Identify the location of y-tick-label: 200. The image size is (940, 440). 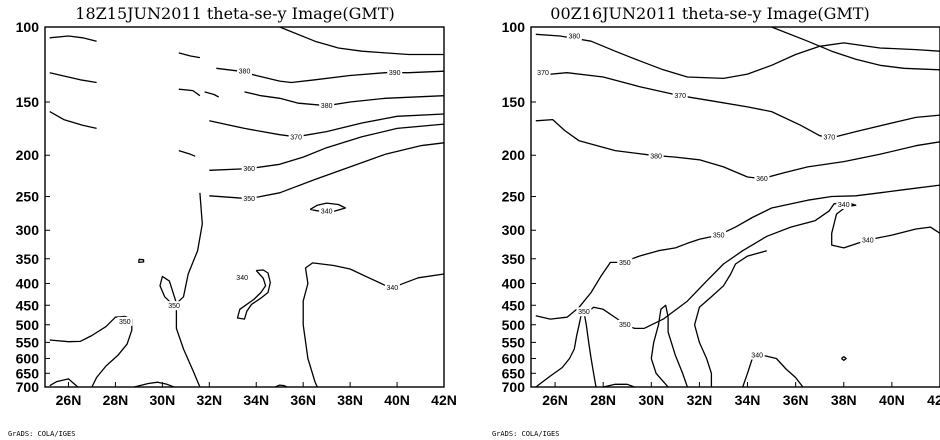
(28, 155).